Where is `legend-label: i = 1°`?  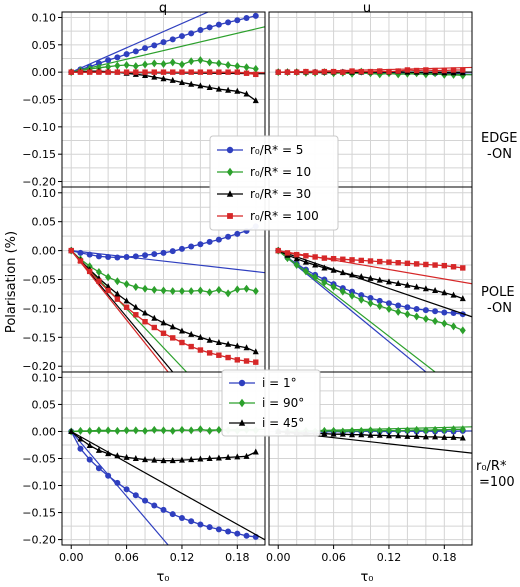 legend-label: i = 1° is located at coordinates (279, 383).